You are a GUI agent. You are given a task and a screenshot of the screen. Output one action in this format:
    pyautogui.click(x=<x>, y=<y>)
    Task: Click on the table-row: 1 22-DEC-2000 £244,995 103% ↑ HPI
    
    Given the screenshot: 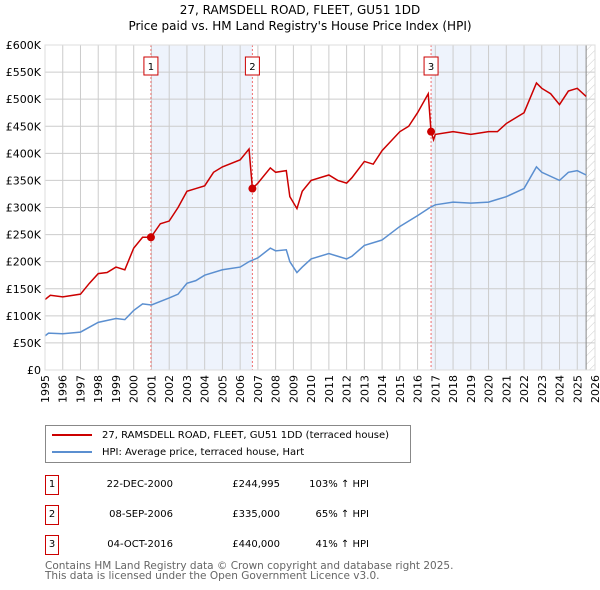 What is the action you would take?
    pyautogui.click(x=245, y=485)
    